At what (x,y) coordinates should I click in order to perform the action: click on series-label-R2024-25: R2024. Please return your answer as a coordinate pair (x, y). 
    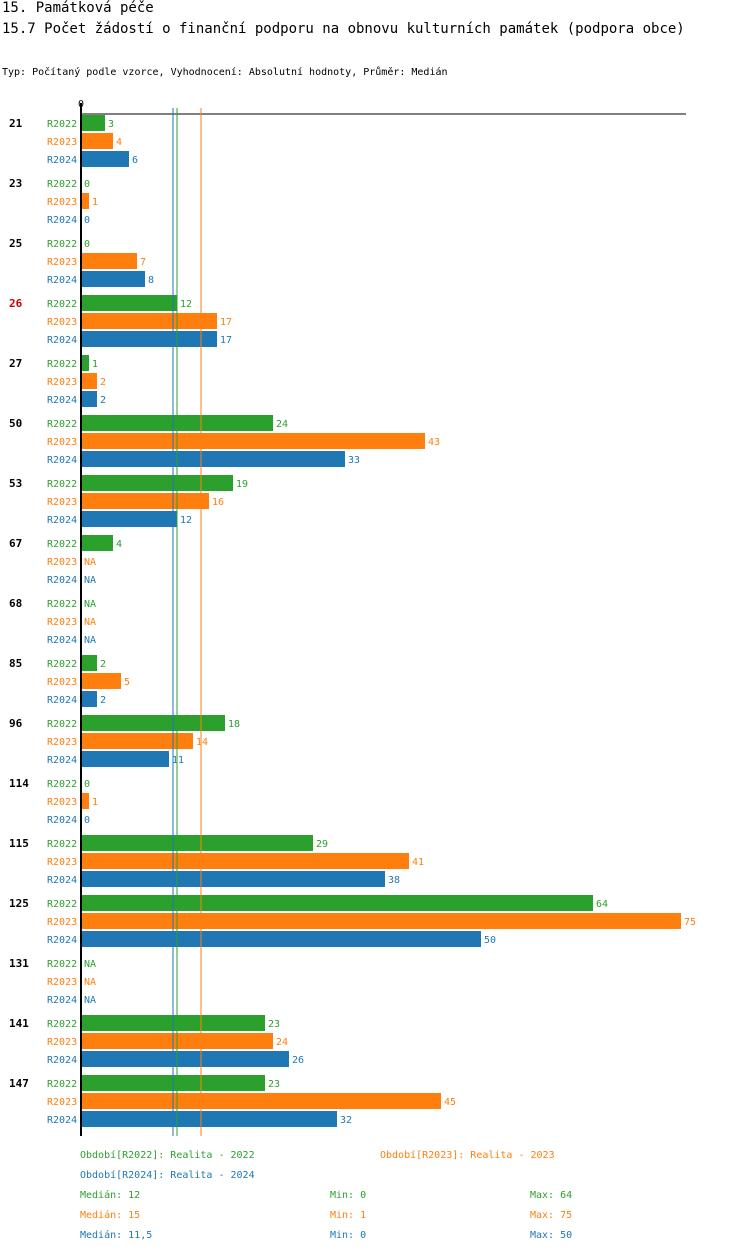
    Looking at the image, I should click on (62, 280).